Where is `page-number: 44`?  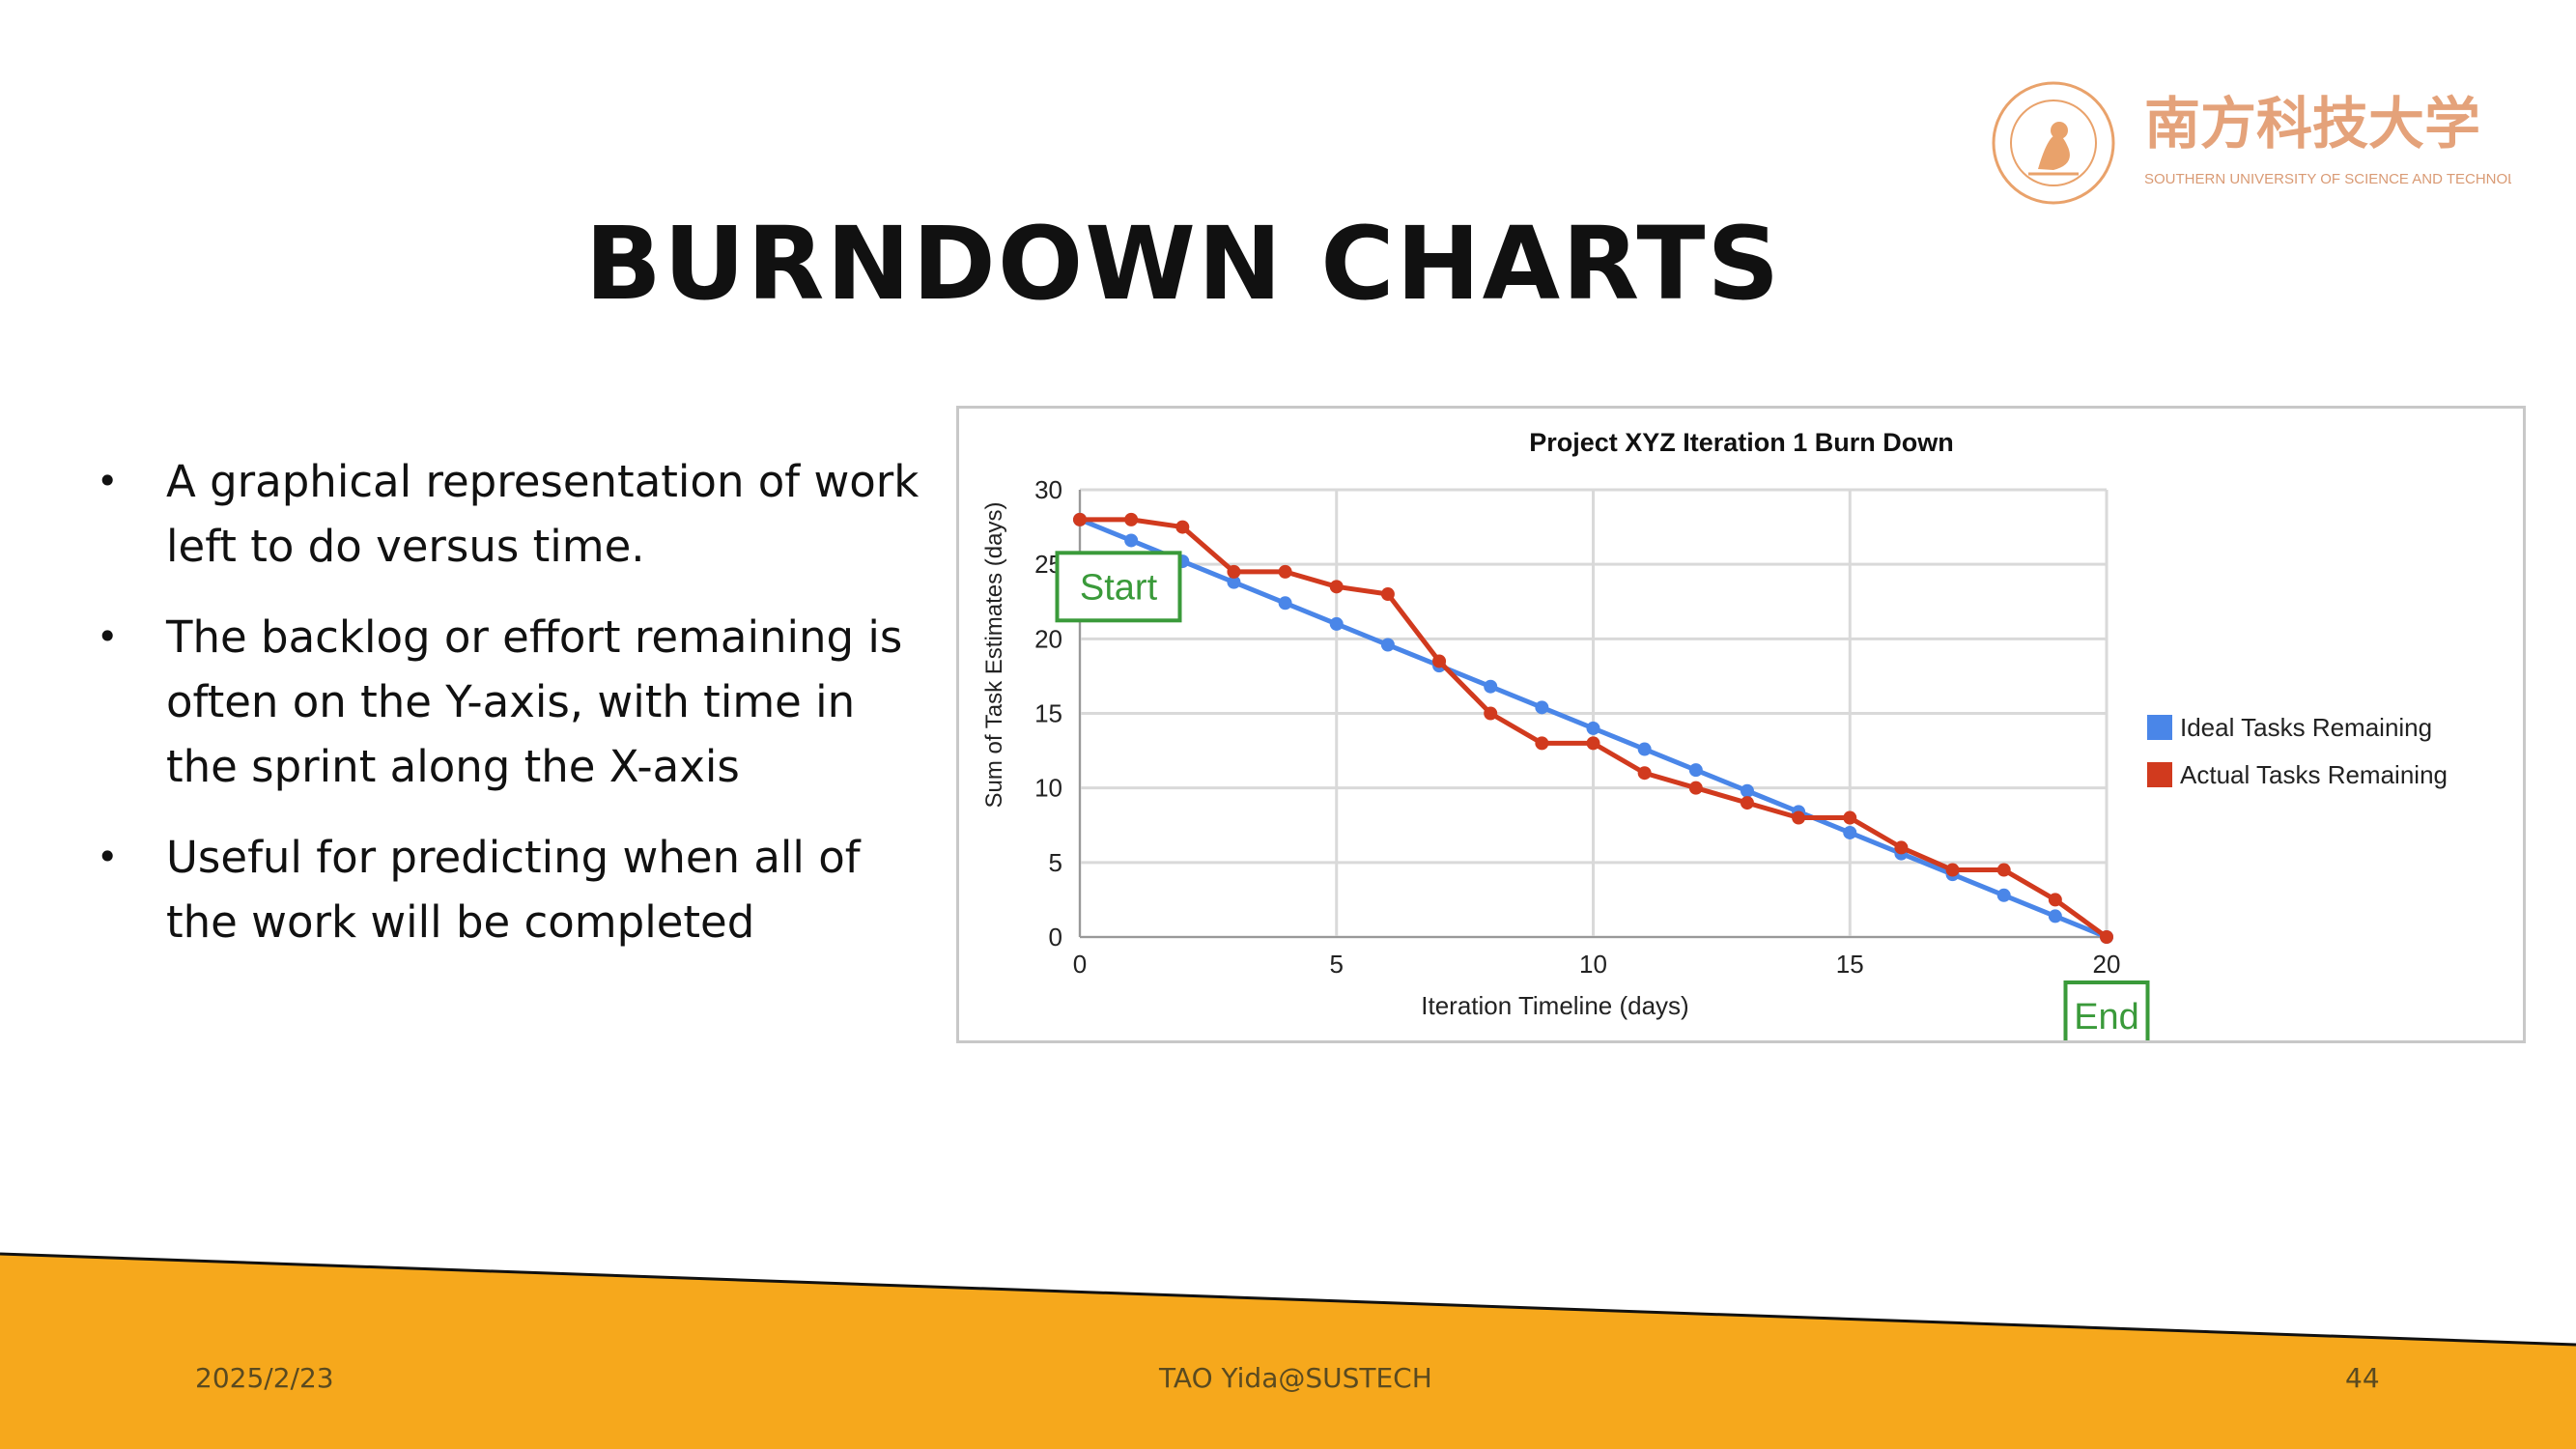 page-number: 44 is located at coordinates (2362, 1378).